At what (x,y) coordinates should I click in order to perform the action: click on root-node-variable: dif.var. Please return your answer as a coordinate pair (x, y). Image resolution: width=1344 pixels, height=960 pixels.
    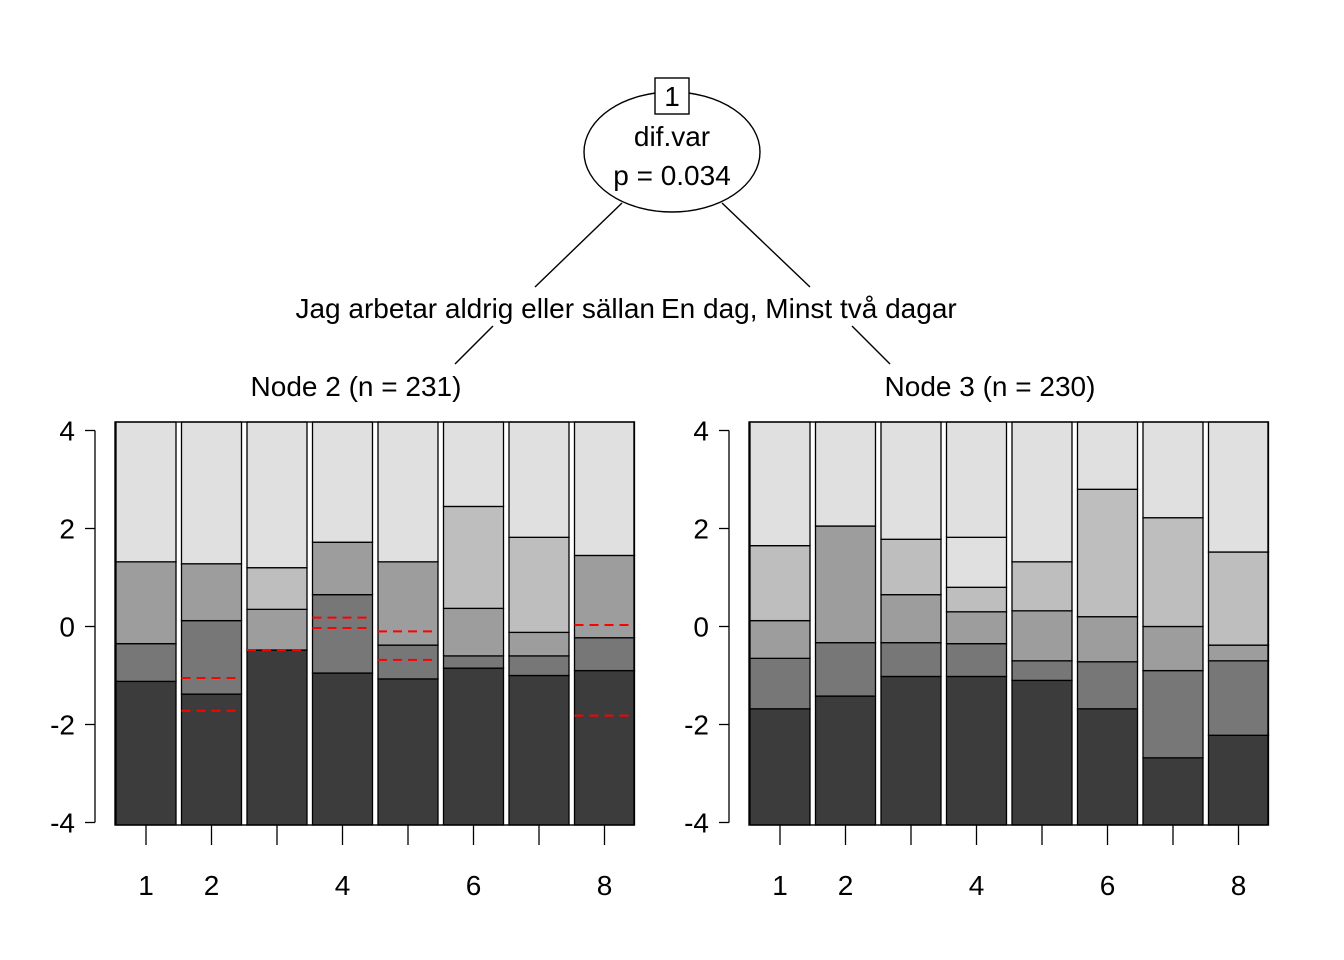
    Looking at the image, I should click on (672, 136).